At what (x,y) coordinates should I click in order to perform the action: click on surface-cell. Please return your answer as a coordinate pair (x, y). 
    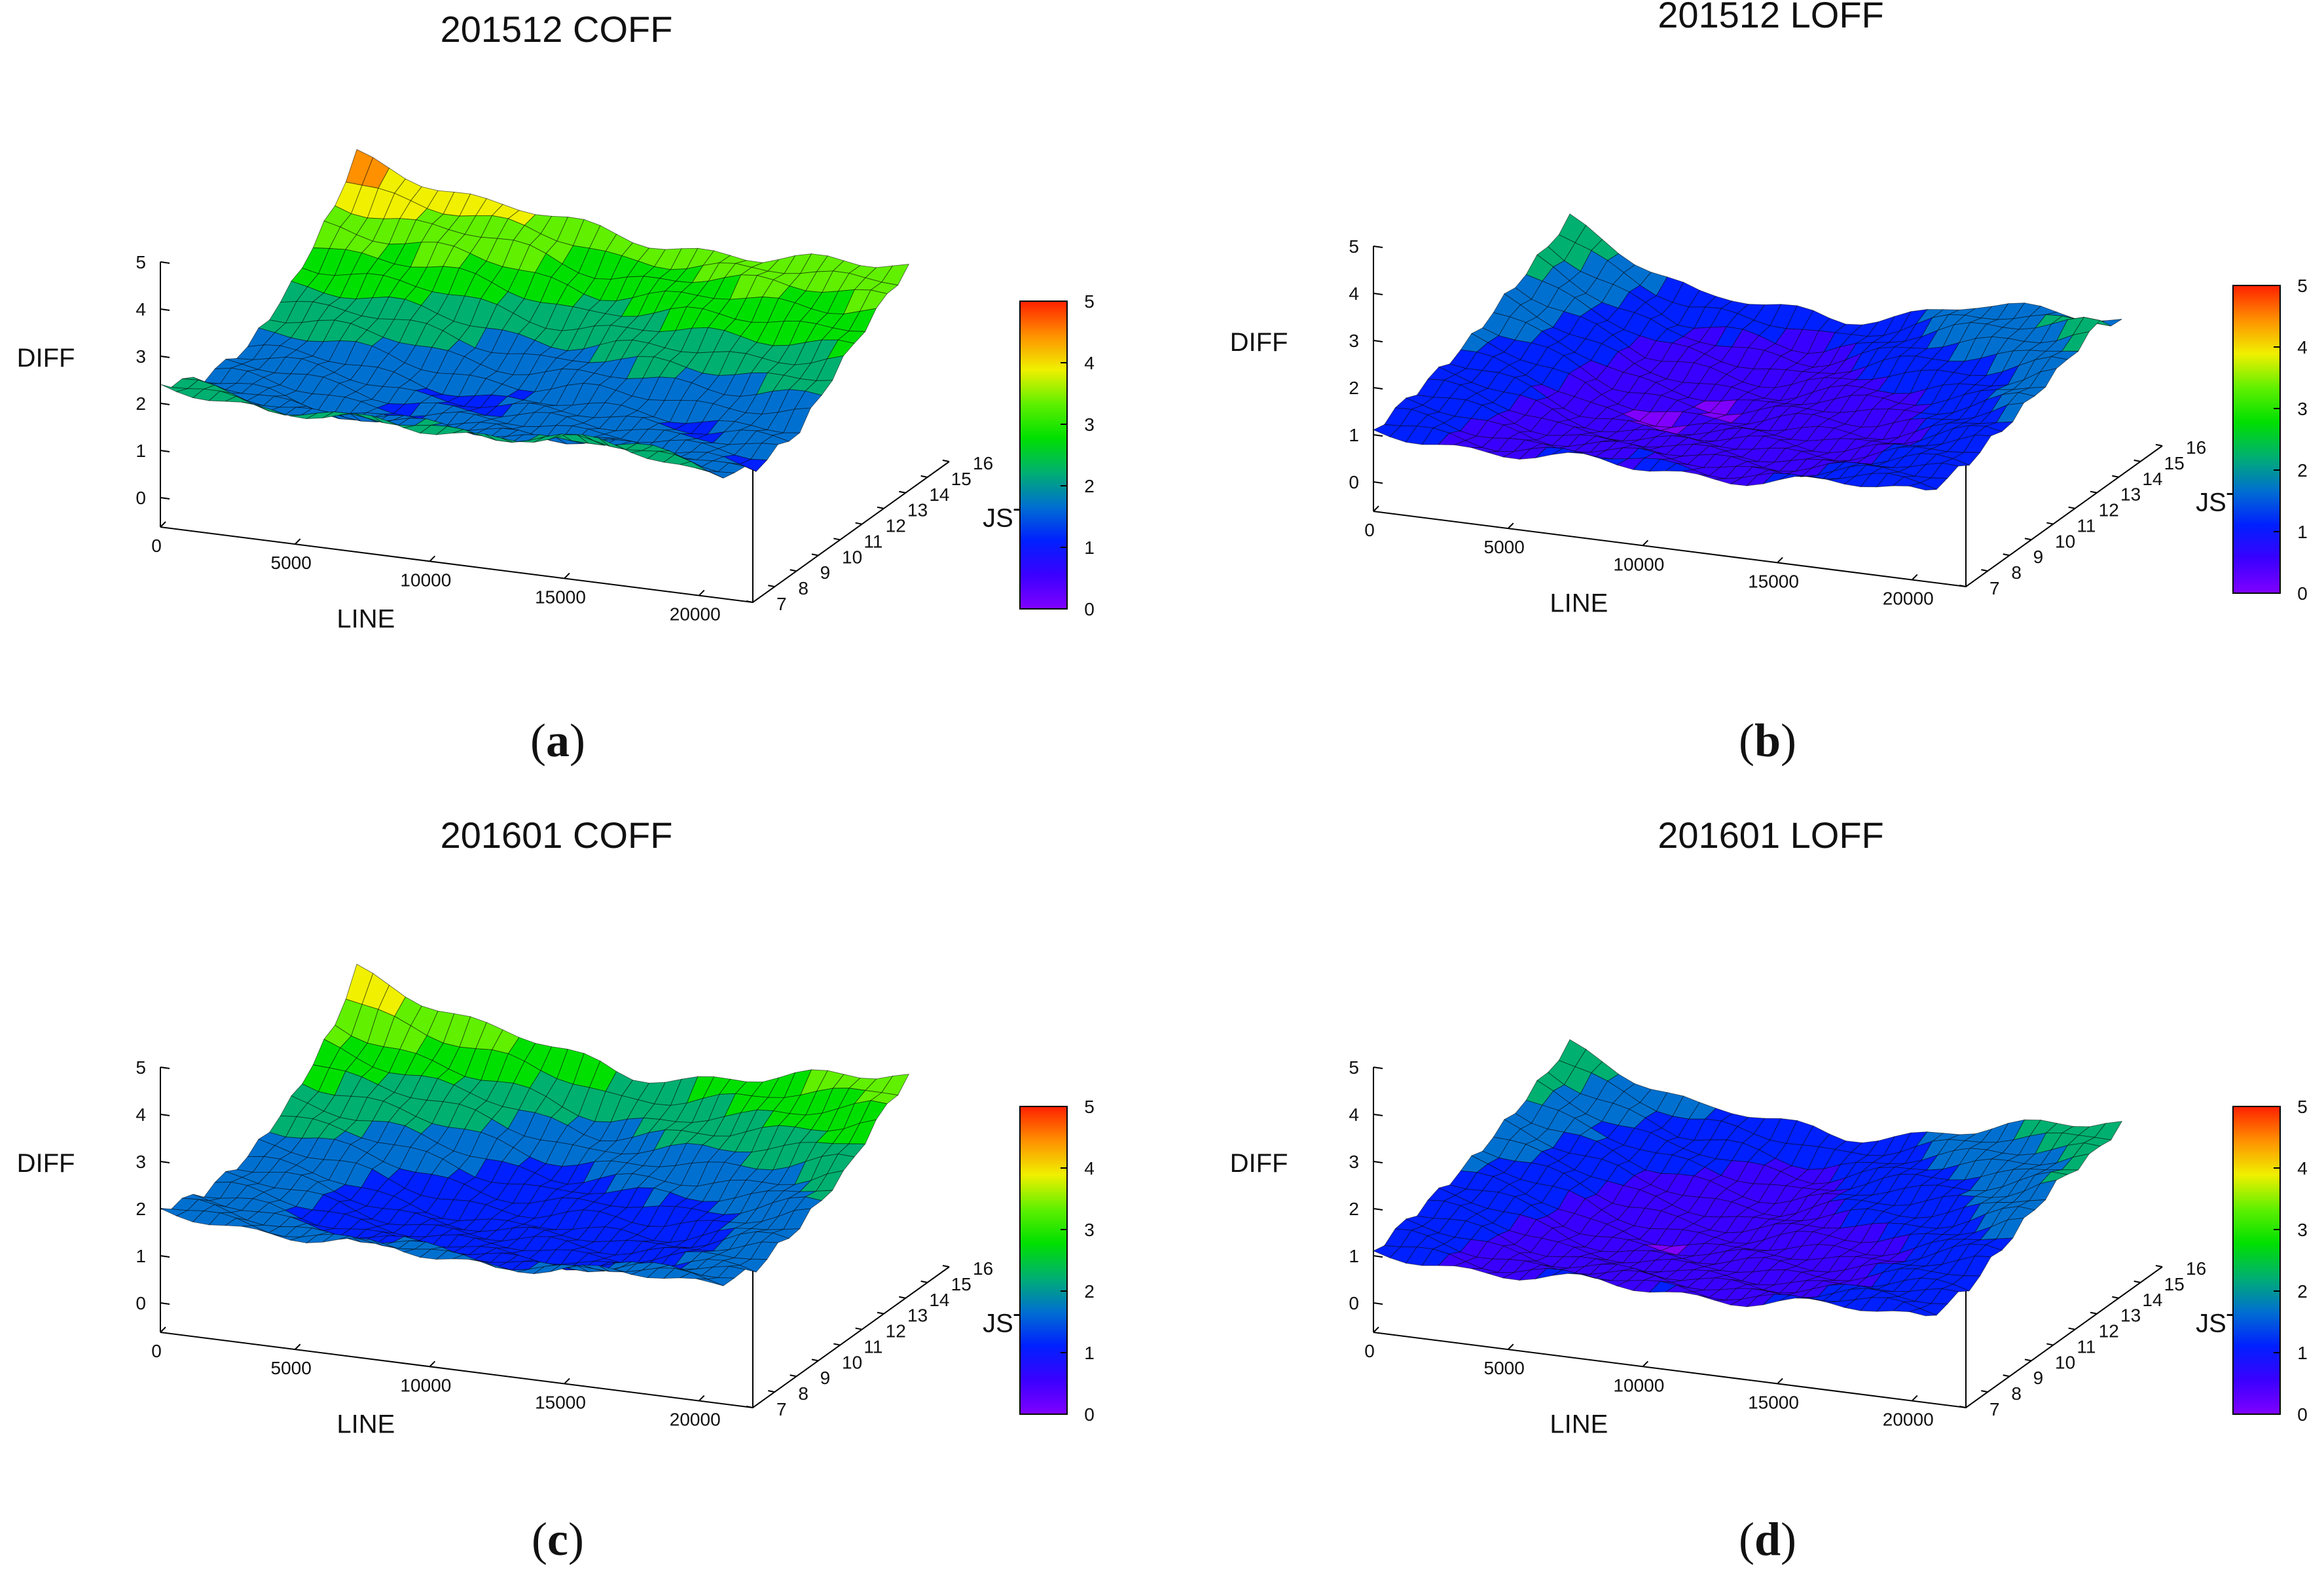
    Looking at the image, I should click on (1922, 487).